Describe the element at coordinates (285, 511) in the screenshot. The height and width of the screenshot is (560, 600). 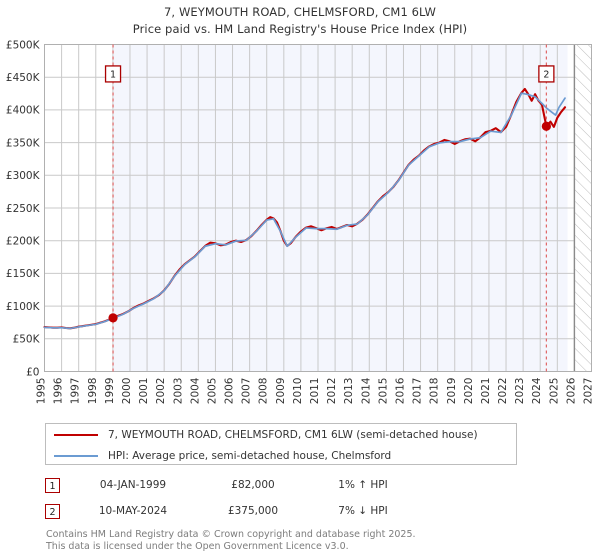
I see `table-row: 2 10-MAY-2024 £375,000 7% ↓ HPI` at that location.